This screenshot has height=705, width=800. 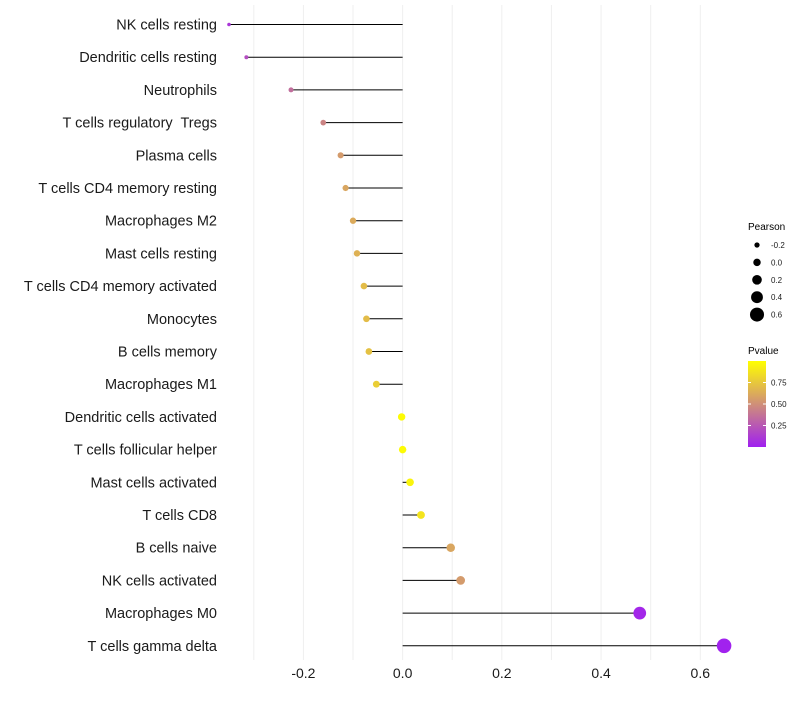 What do you see at coordinates (403, 673) in the screenshot?
I see `x-tick-label: 0.0` at bounding box center [403, 673].